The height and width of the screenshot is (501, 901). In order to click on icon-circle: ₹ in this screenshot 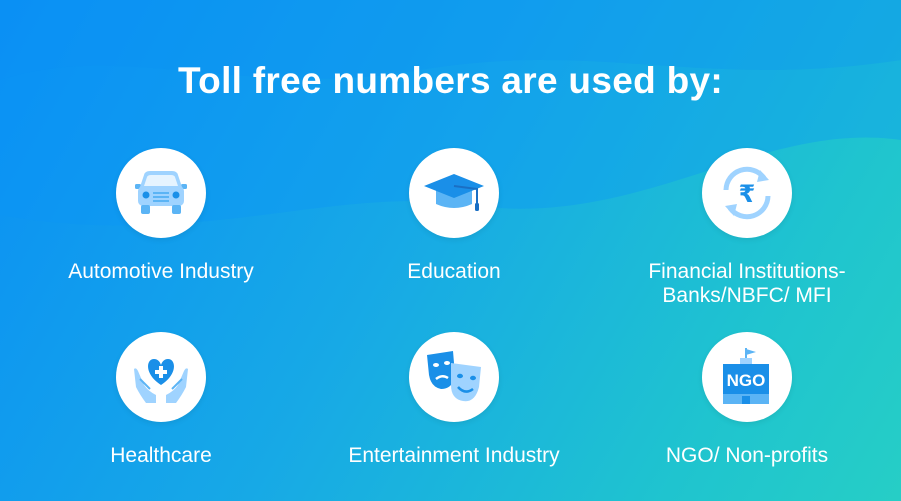, I will do `click(747, 193)`.